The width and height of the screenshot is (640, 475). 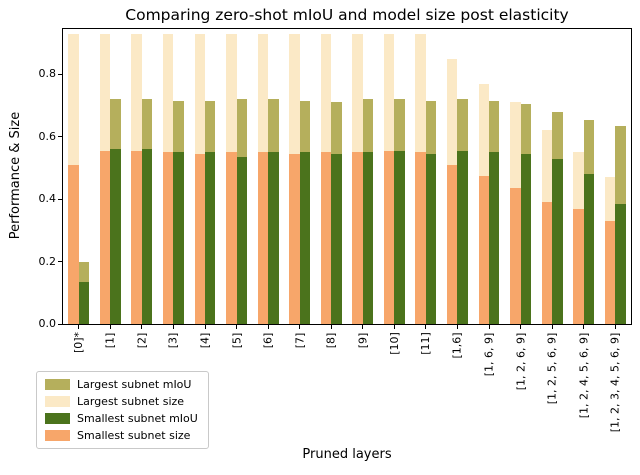 I want to click on legend-item: Largest subnet mIoU, so click(x=121, y=384).